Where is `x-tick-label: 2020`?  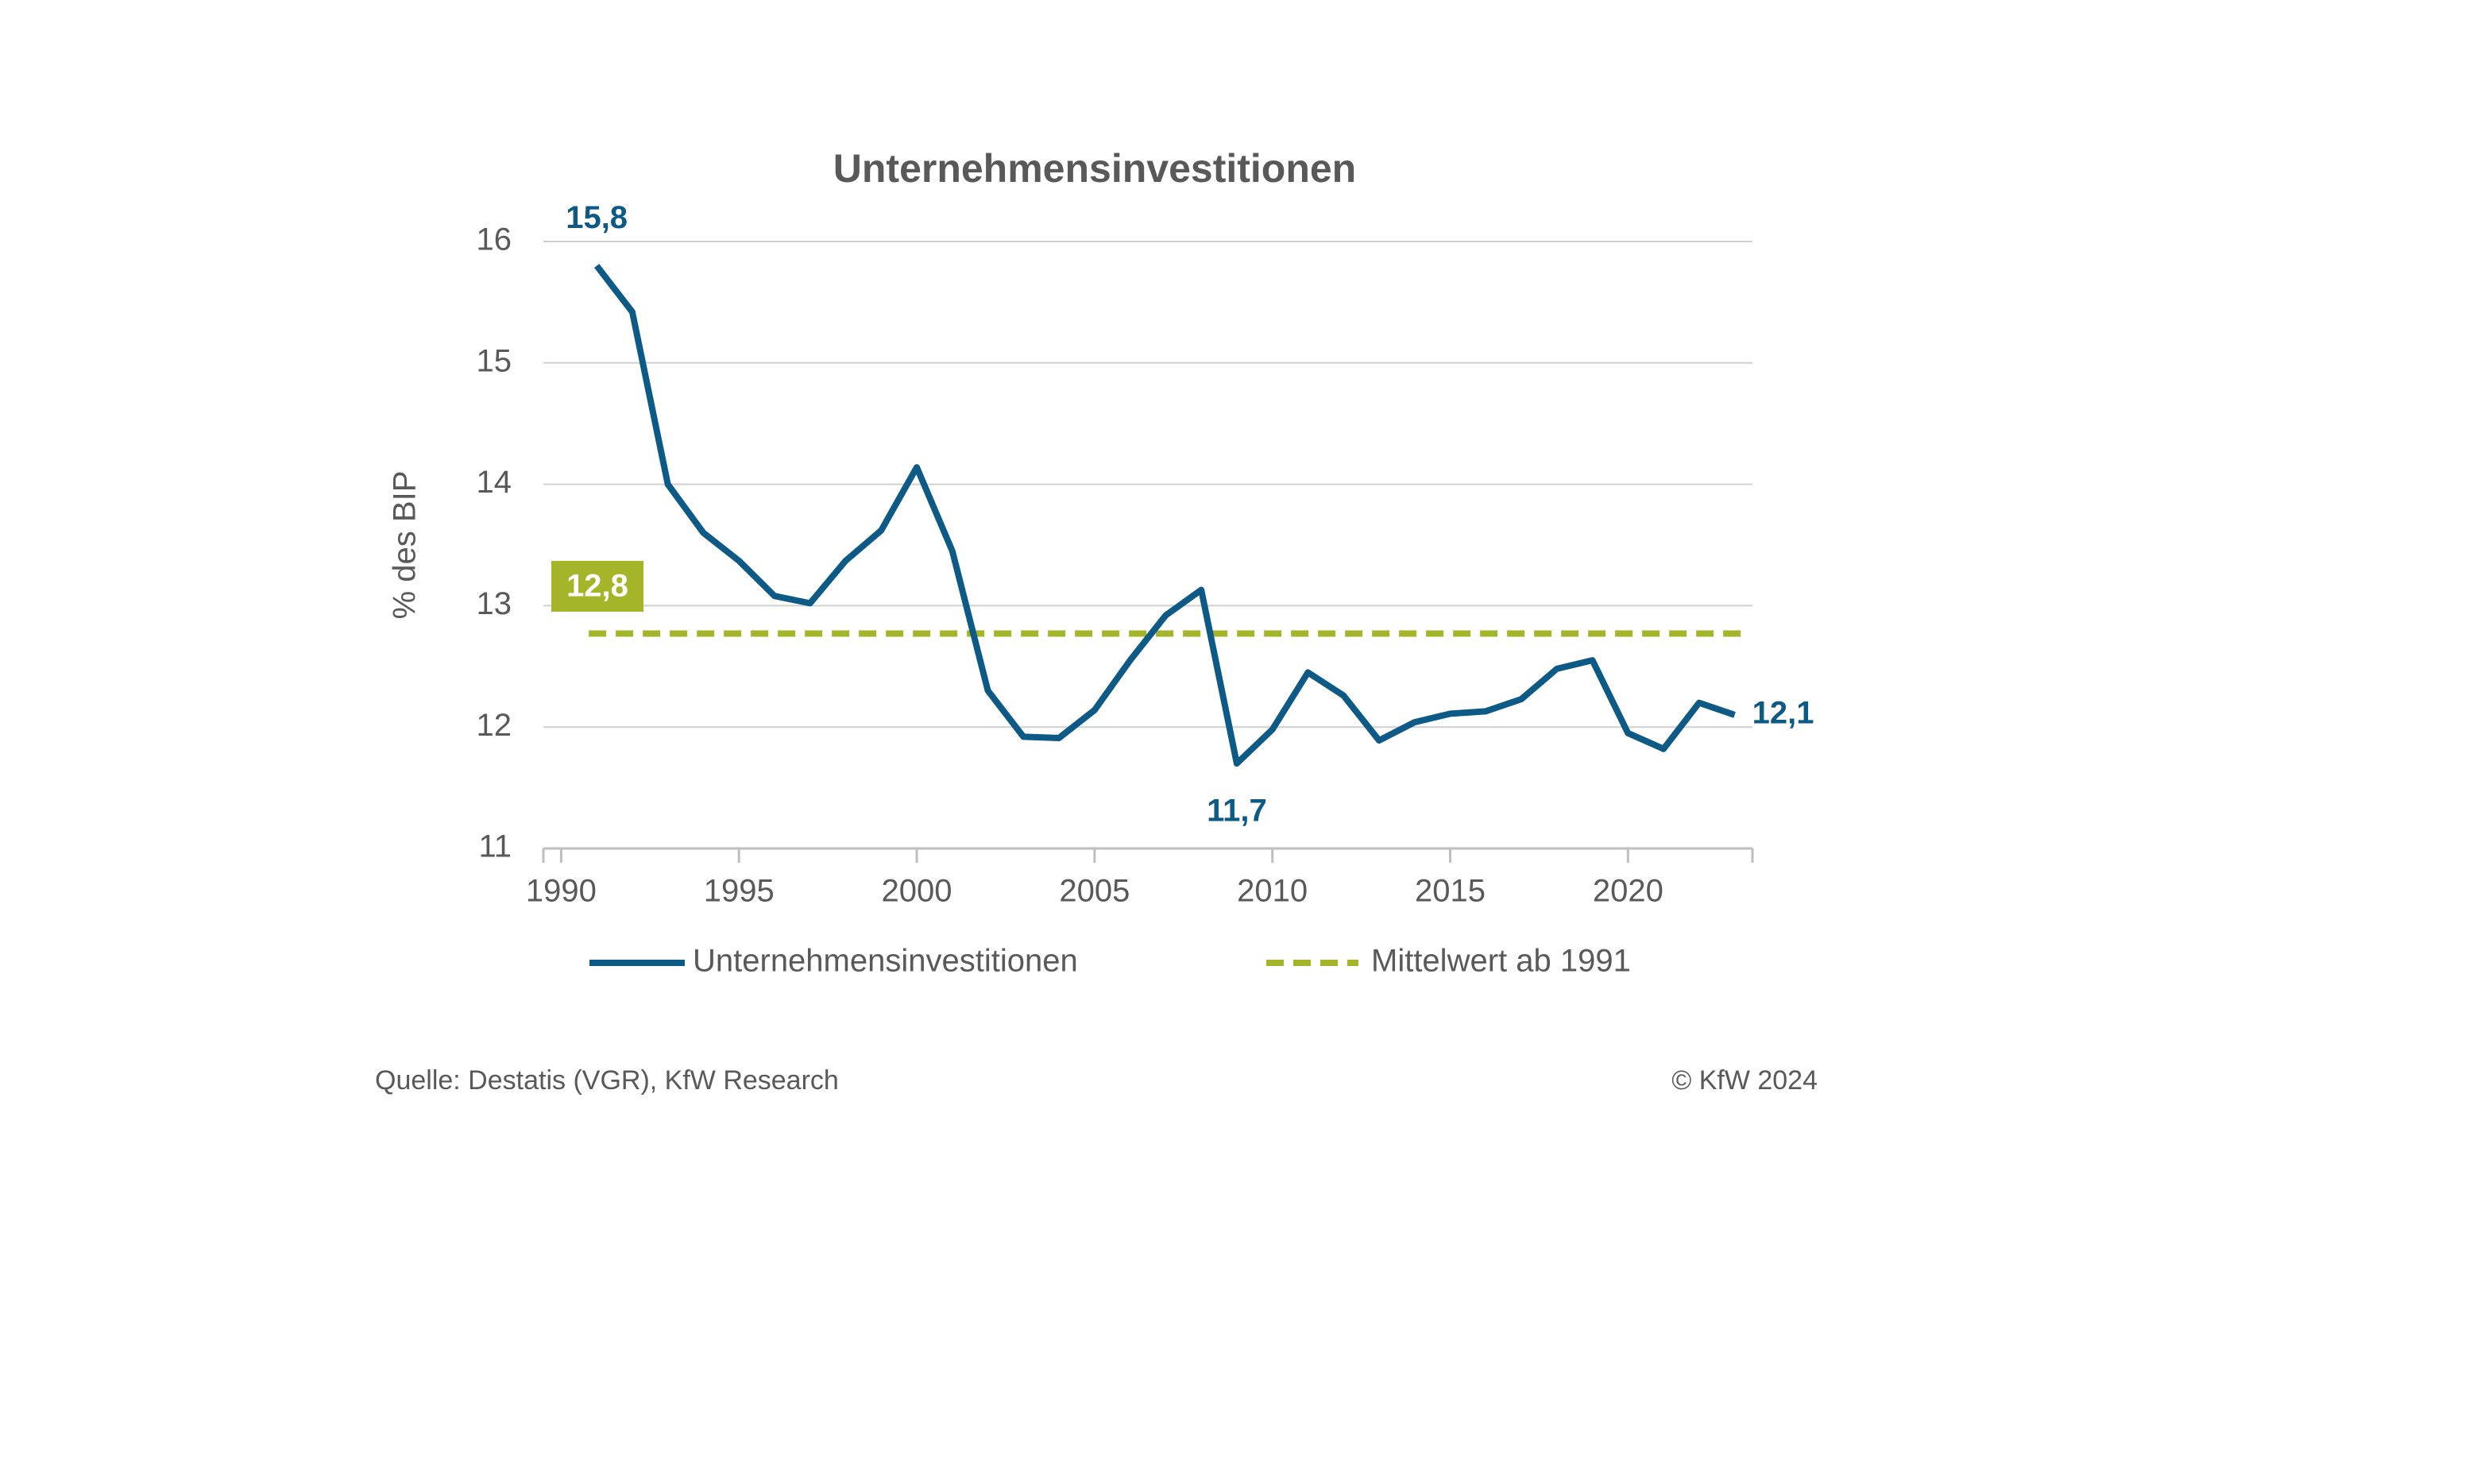
x-tick-label: 2020 is located at coordinates (1628, 892).